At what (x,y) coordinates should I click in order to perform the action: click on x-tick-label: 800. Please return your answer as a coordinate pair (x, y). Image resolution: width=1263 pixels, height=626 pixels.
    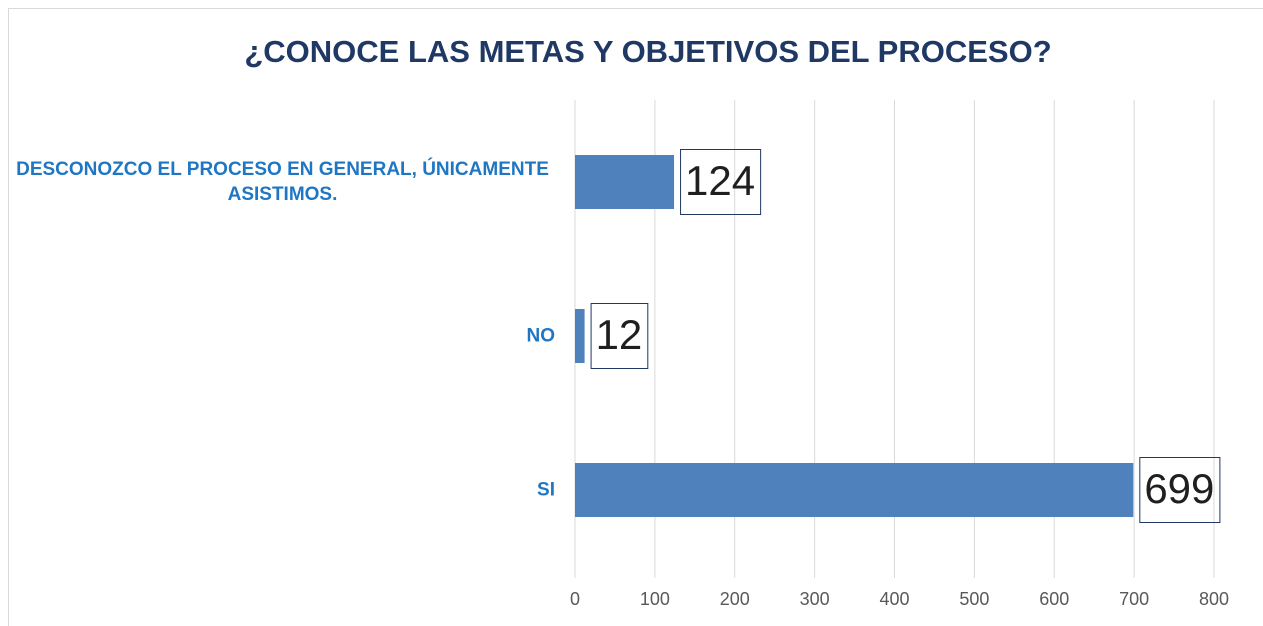
    Looking at the image, I should click on (1214, 599).